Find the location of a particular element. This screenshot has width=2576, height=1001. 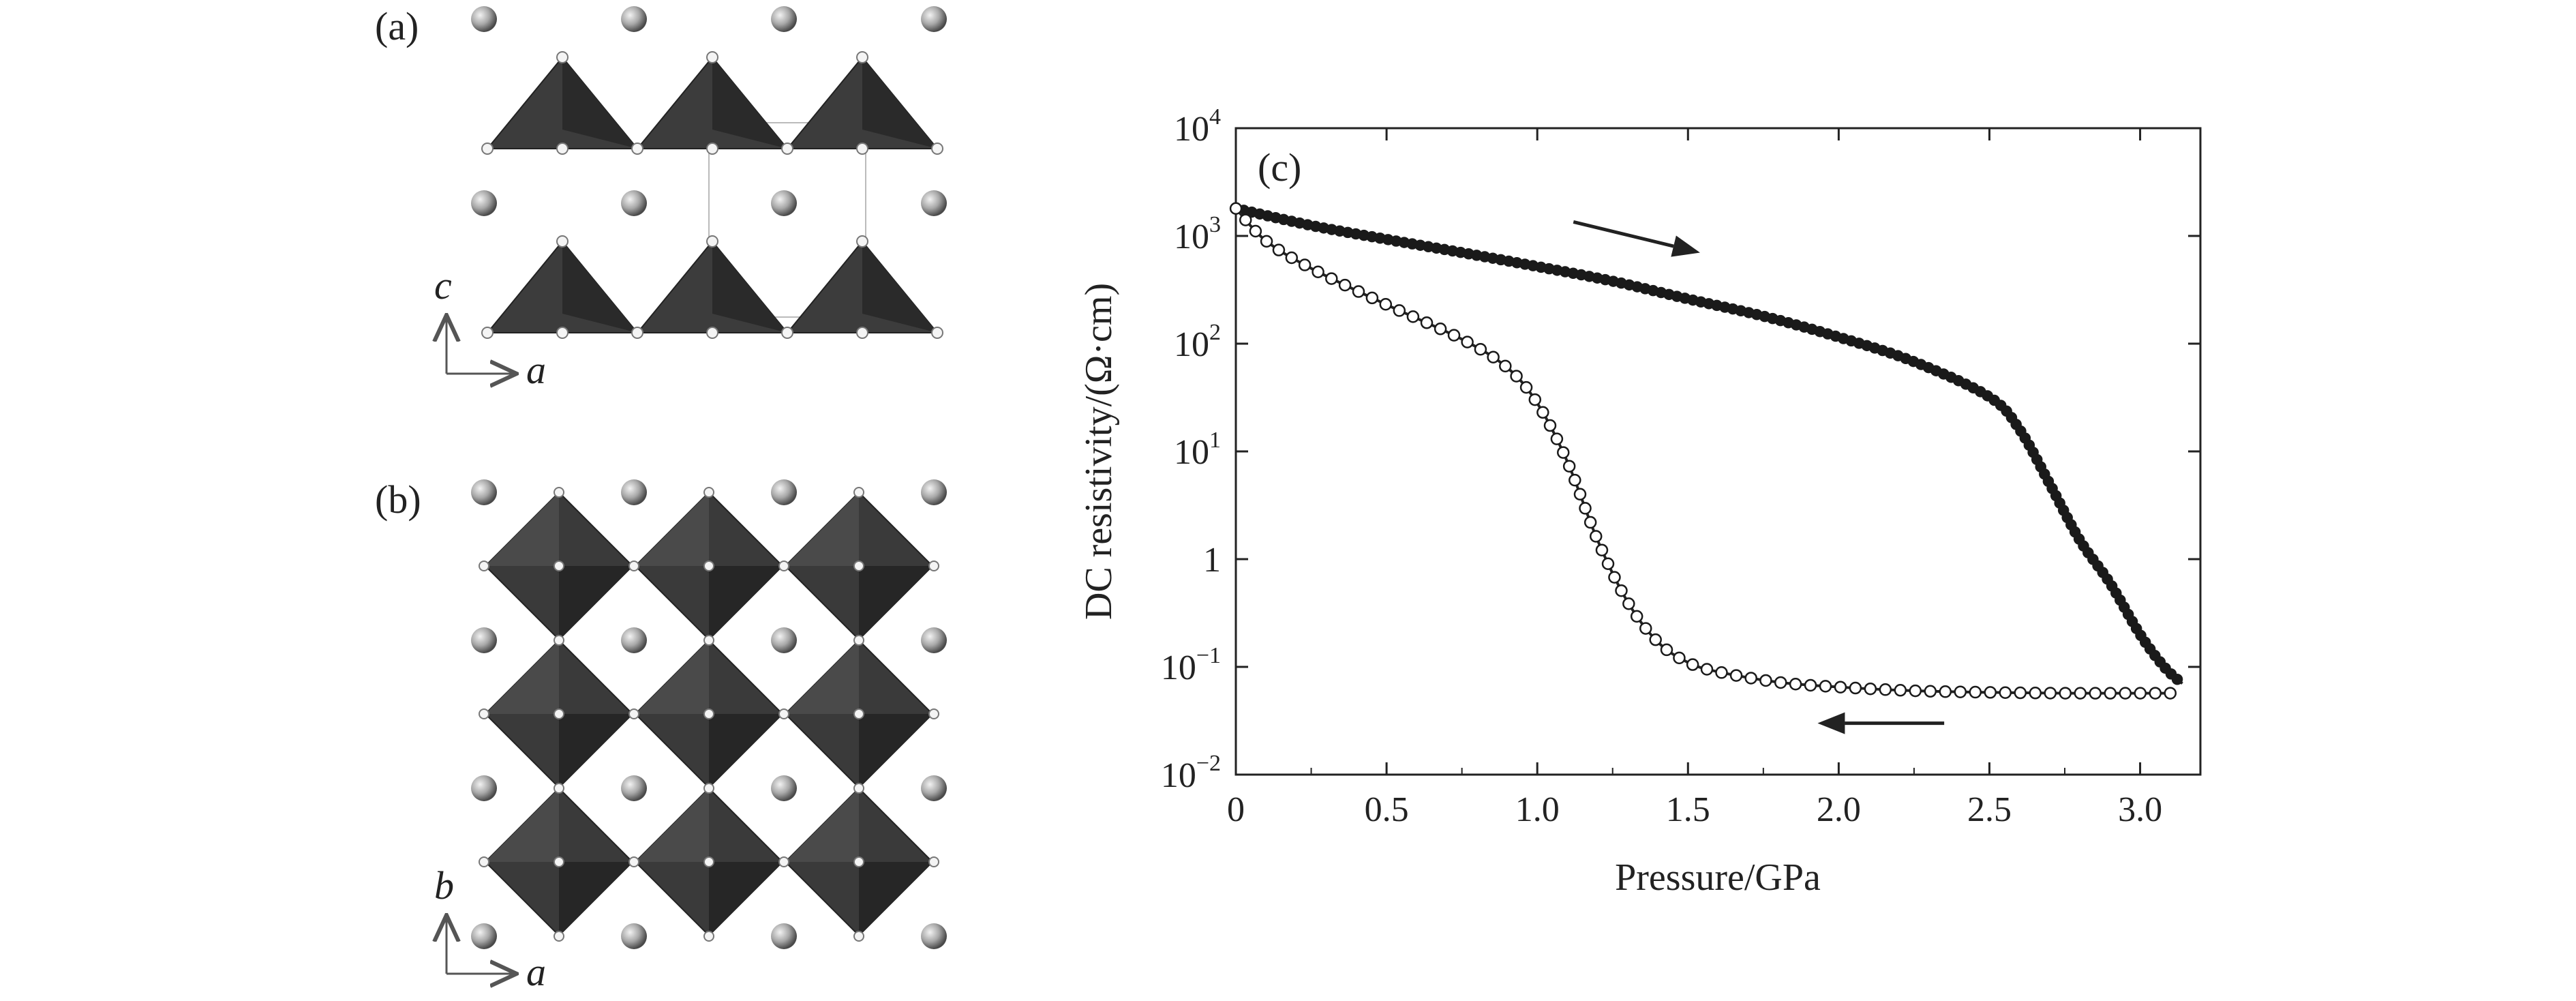

x-tick-label: 3.0 is located at coordinates (2140, 809).